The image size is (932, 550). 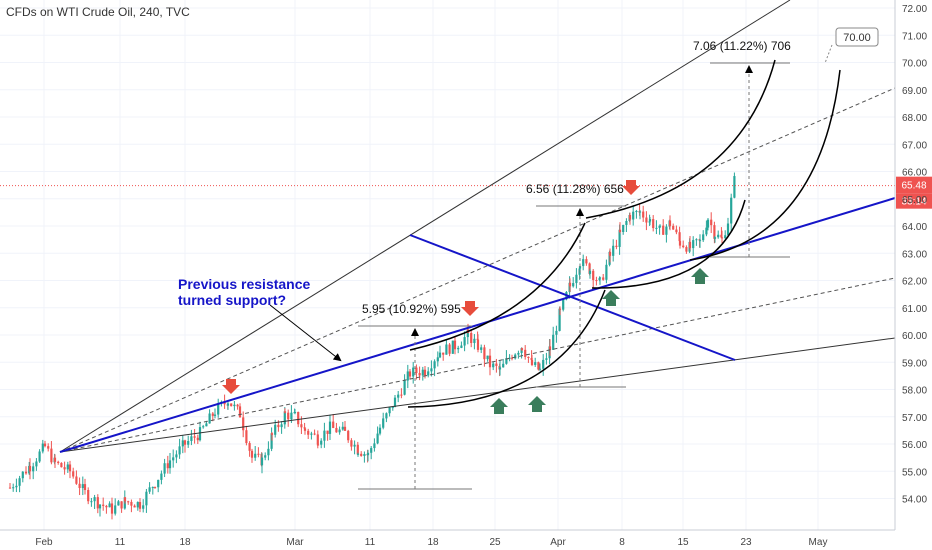 I want to click on x-tick-label: Apr, so click(x=558, y=542).